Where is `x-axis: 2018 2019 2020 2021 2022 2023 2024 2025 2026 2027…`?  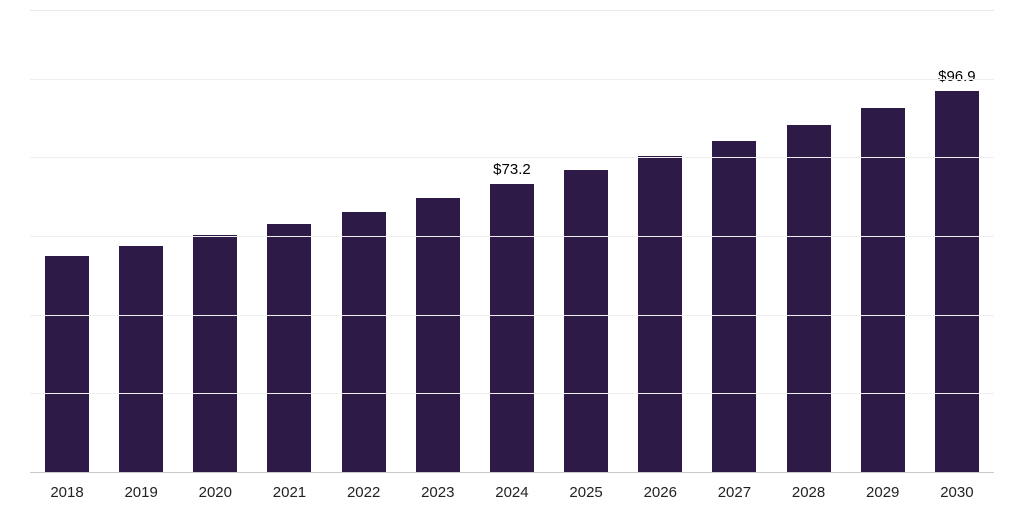 x-axis: 2018 2019 2020 2021 2022 2023 2024 2025 2026 2027… is located at coordinates (512, 487).